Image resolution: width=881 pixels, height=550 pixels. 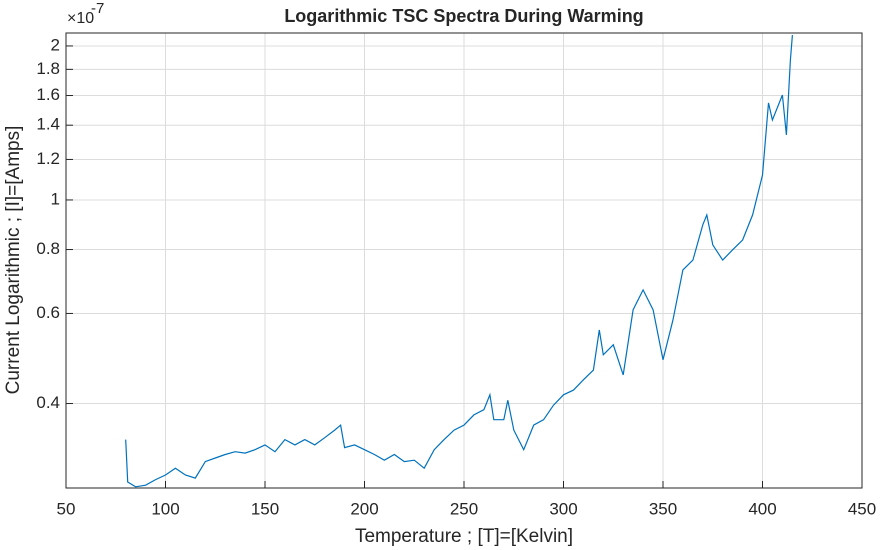 I want to click on x-tick-label: 350, so click(x=663, y=508).